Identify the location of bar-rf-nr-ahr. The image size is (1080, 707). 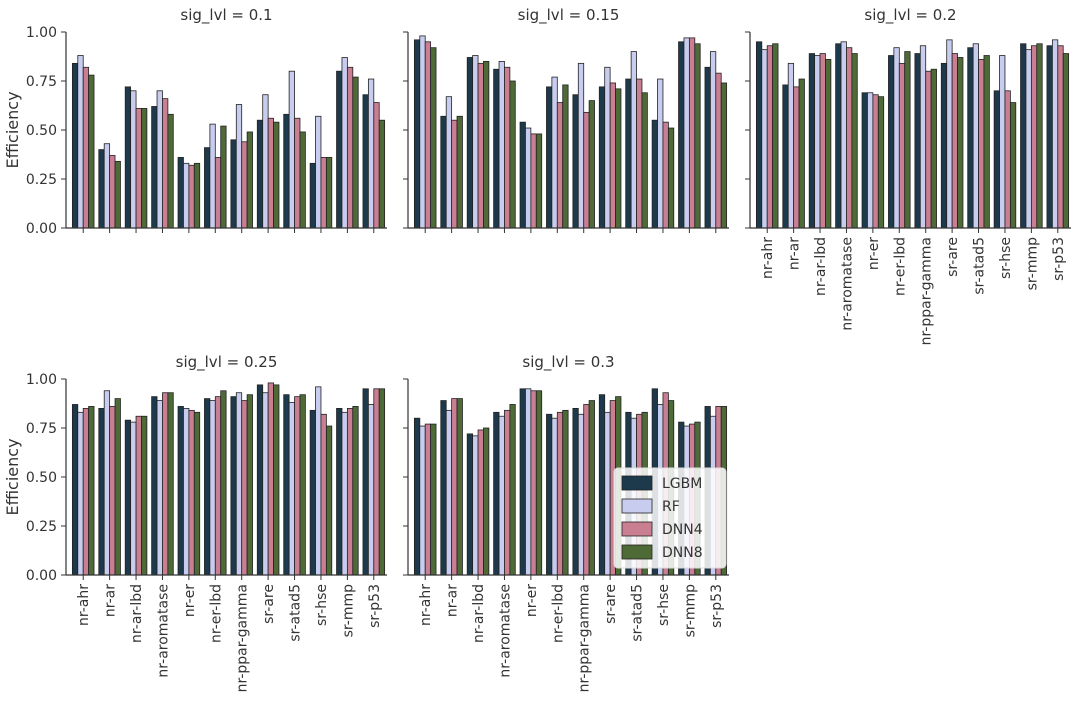
(80, 493).